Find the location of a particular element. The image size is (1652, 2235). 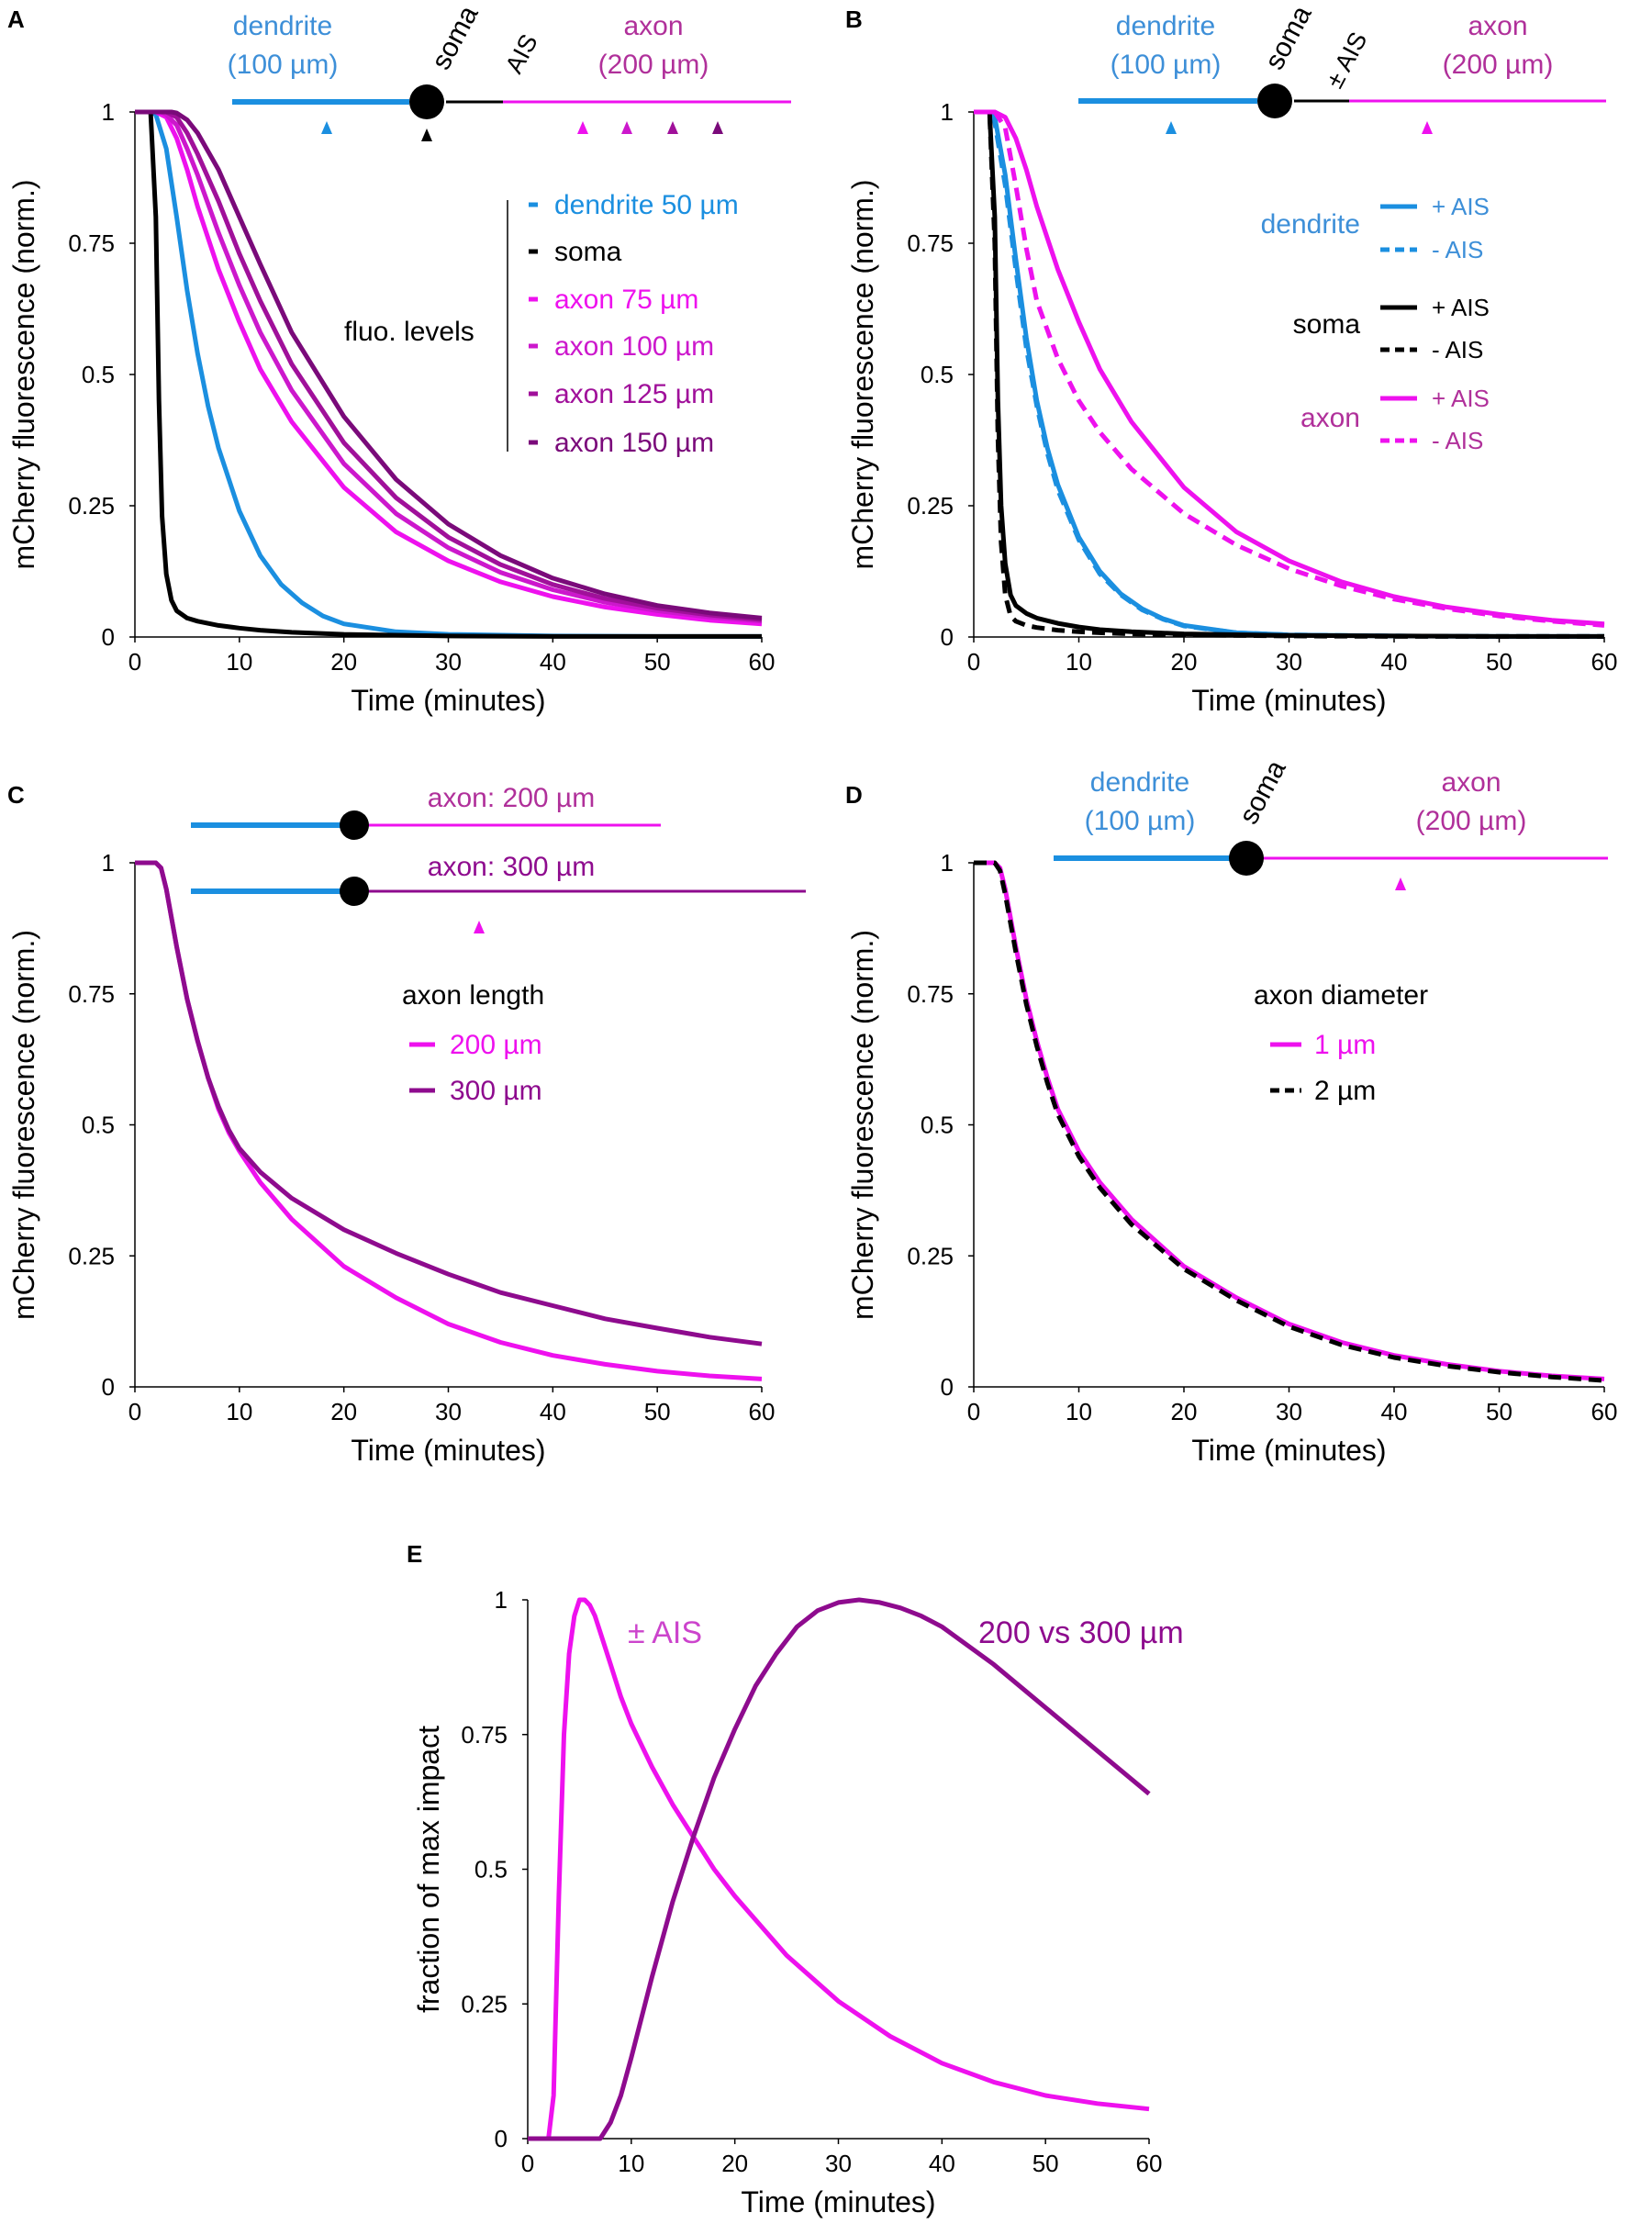

a-legend-title: fluo. levels is located at coordinates (409, 332).